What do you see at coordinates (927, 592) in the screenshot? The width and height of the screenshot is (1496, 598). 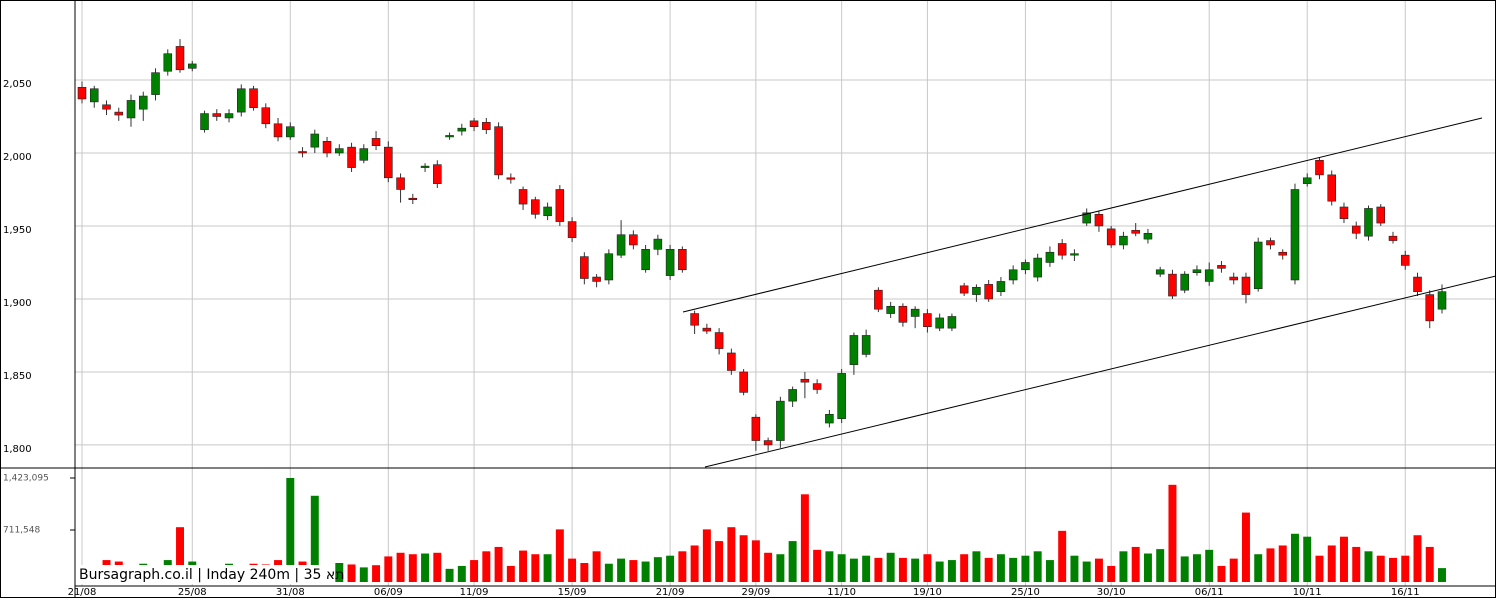 I see `x-tick-label: 19/10` at bounding box center [927, 592].